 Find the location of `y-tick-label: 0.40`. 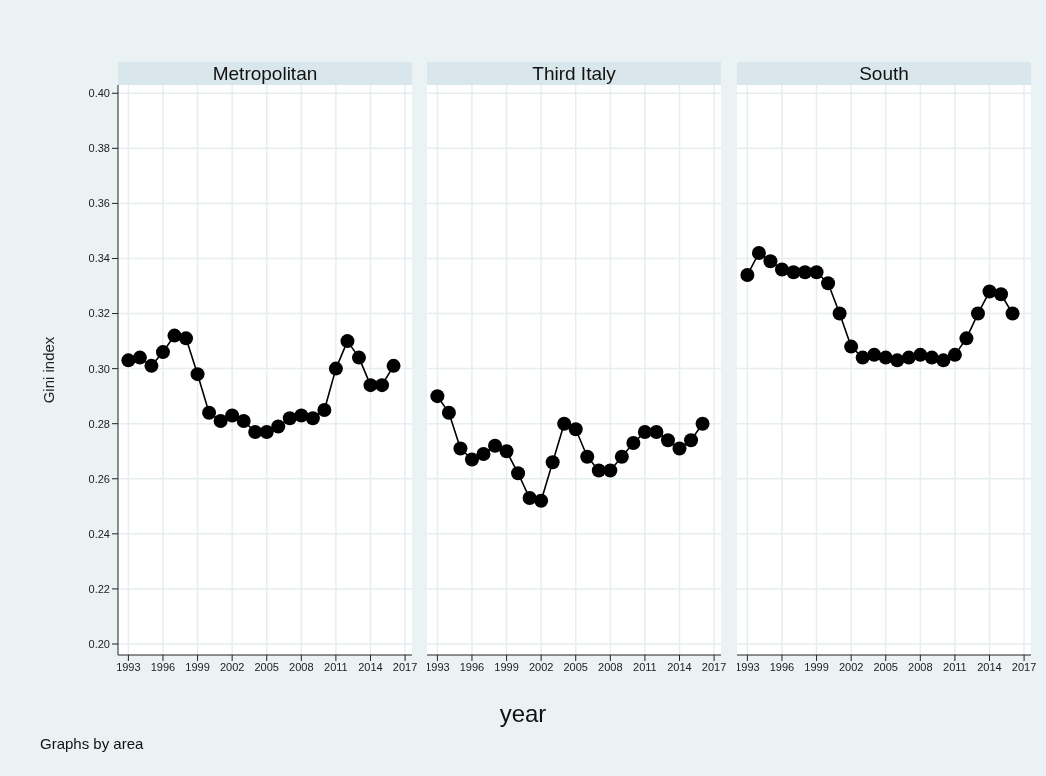

y-tick-label: 0.40 is located at coordinates (99, 93).